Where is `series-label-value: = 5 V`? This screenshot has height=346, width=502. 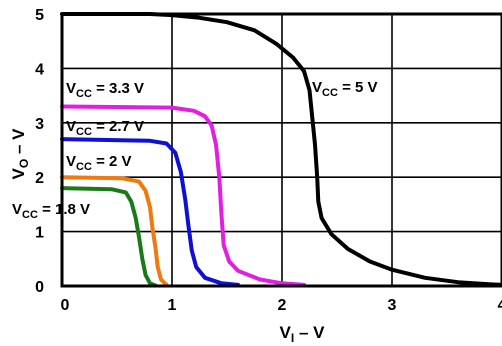 series-label-value: = 5 V is located at coordinates (358, 87).